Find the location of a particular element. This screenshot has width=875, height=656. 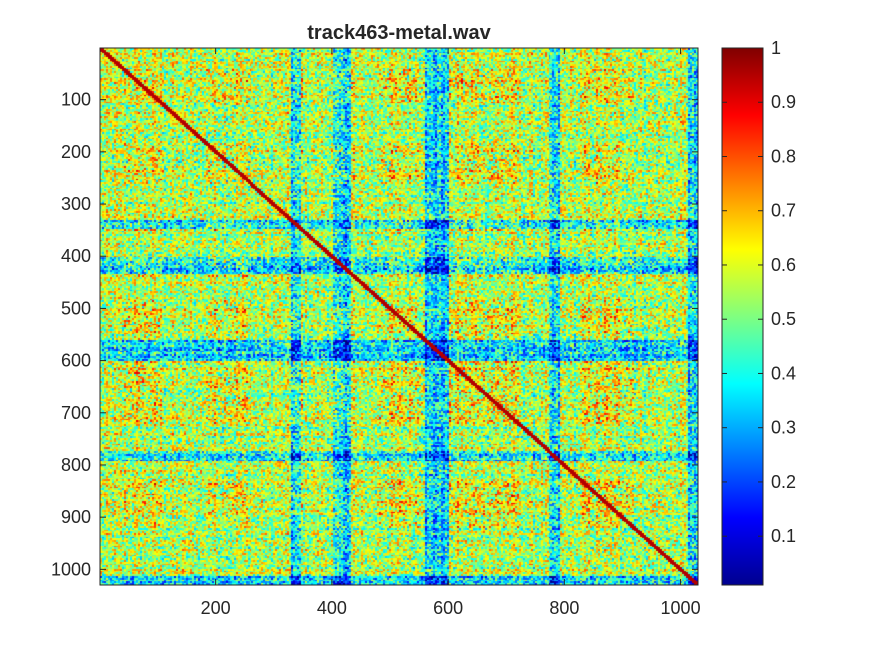

colorbar-axis: 0.1 0.2 0.3 0.4 0.5 0.6 0.7 0.8 0.9 1 is located at coordinates (759, 292).